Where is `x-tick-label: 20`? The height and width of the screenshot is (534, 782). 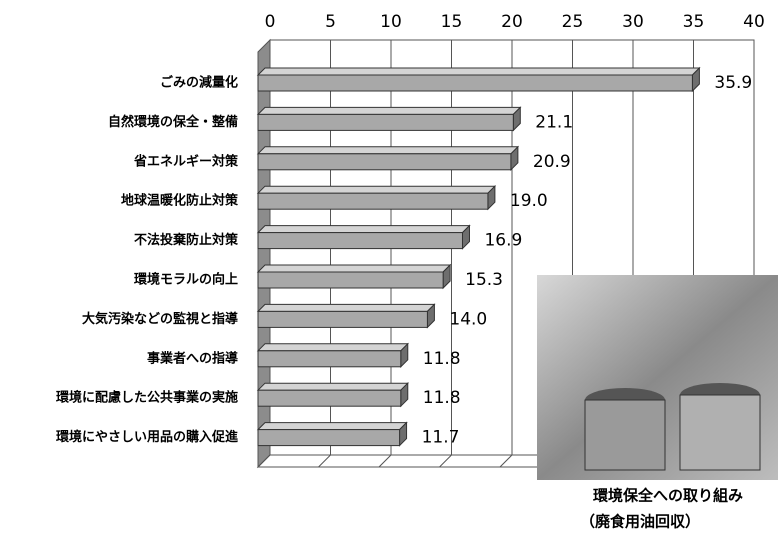 x-tick-label: 20 is located at coordinates (512, 22).